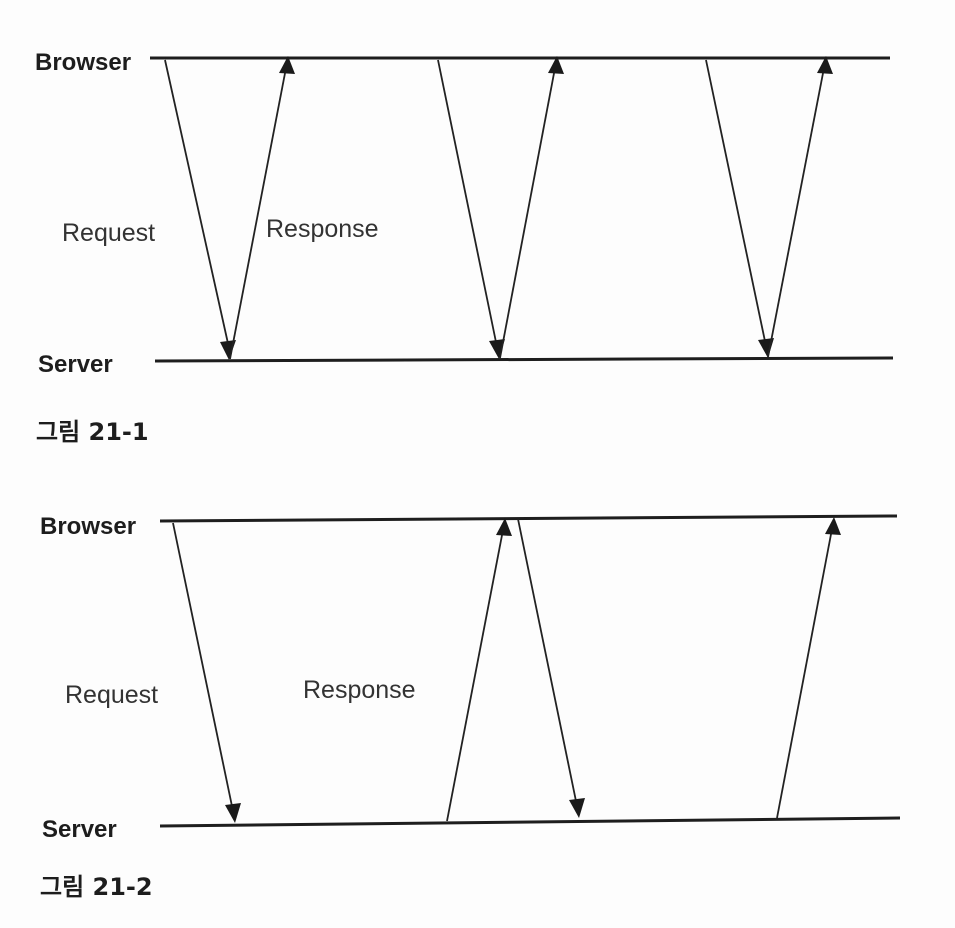 The width and height of the screenshot is (955, 928). What do you see at coordinates (528, 518) in the screenshot?
I see `browser-timeline` at bounding box center [528, 518].